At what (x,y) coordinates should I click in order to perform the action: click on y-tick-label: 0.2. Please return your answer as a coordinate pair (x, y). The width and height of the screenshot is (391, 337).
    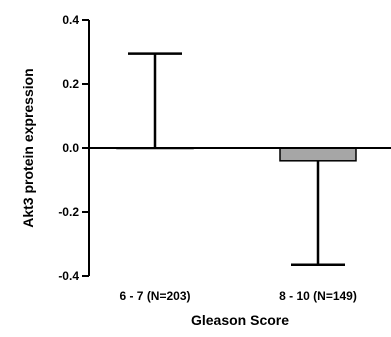
    Looking at the image, I should click on (70, 84).